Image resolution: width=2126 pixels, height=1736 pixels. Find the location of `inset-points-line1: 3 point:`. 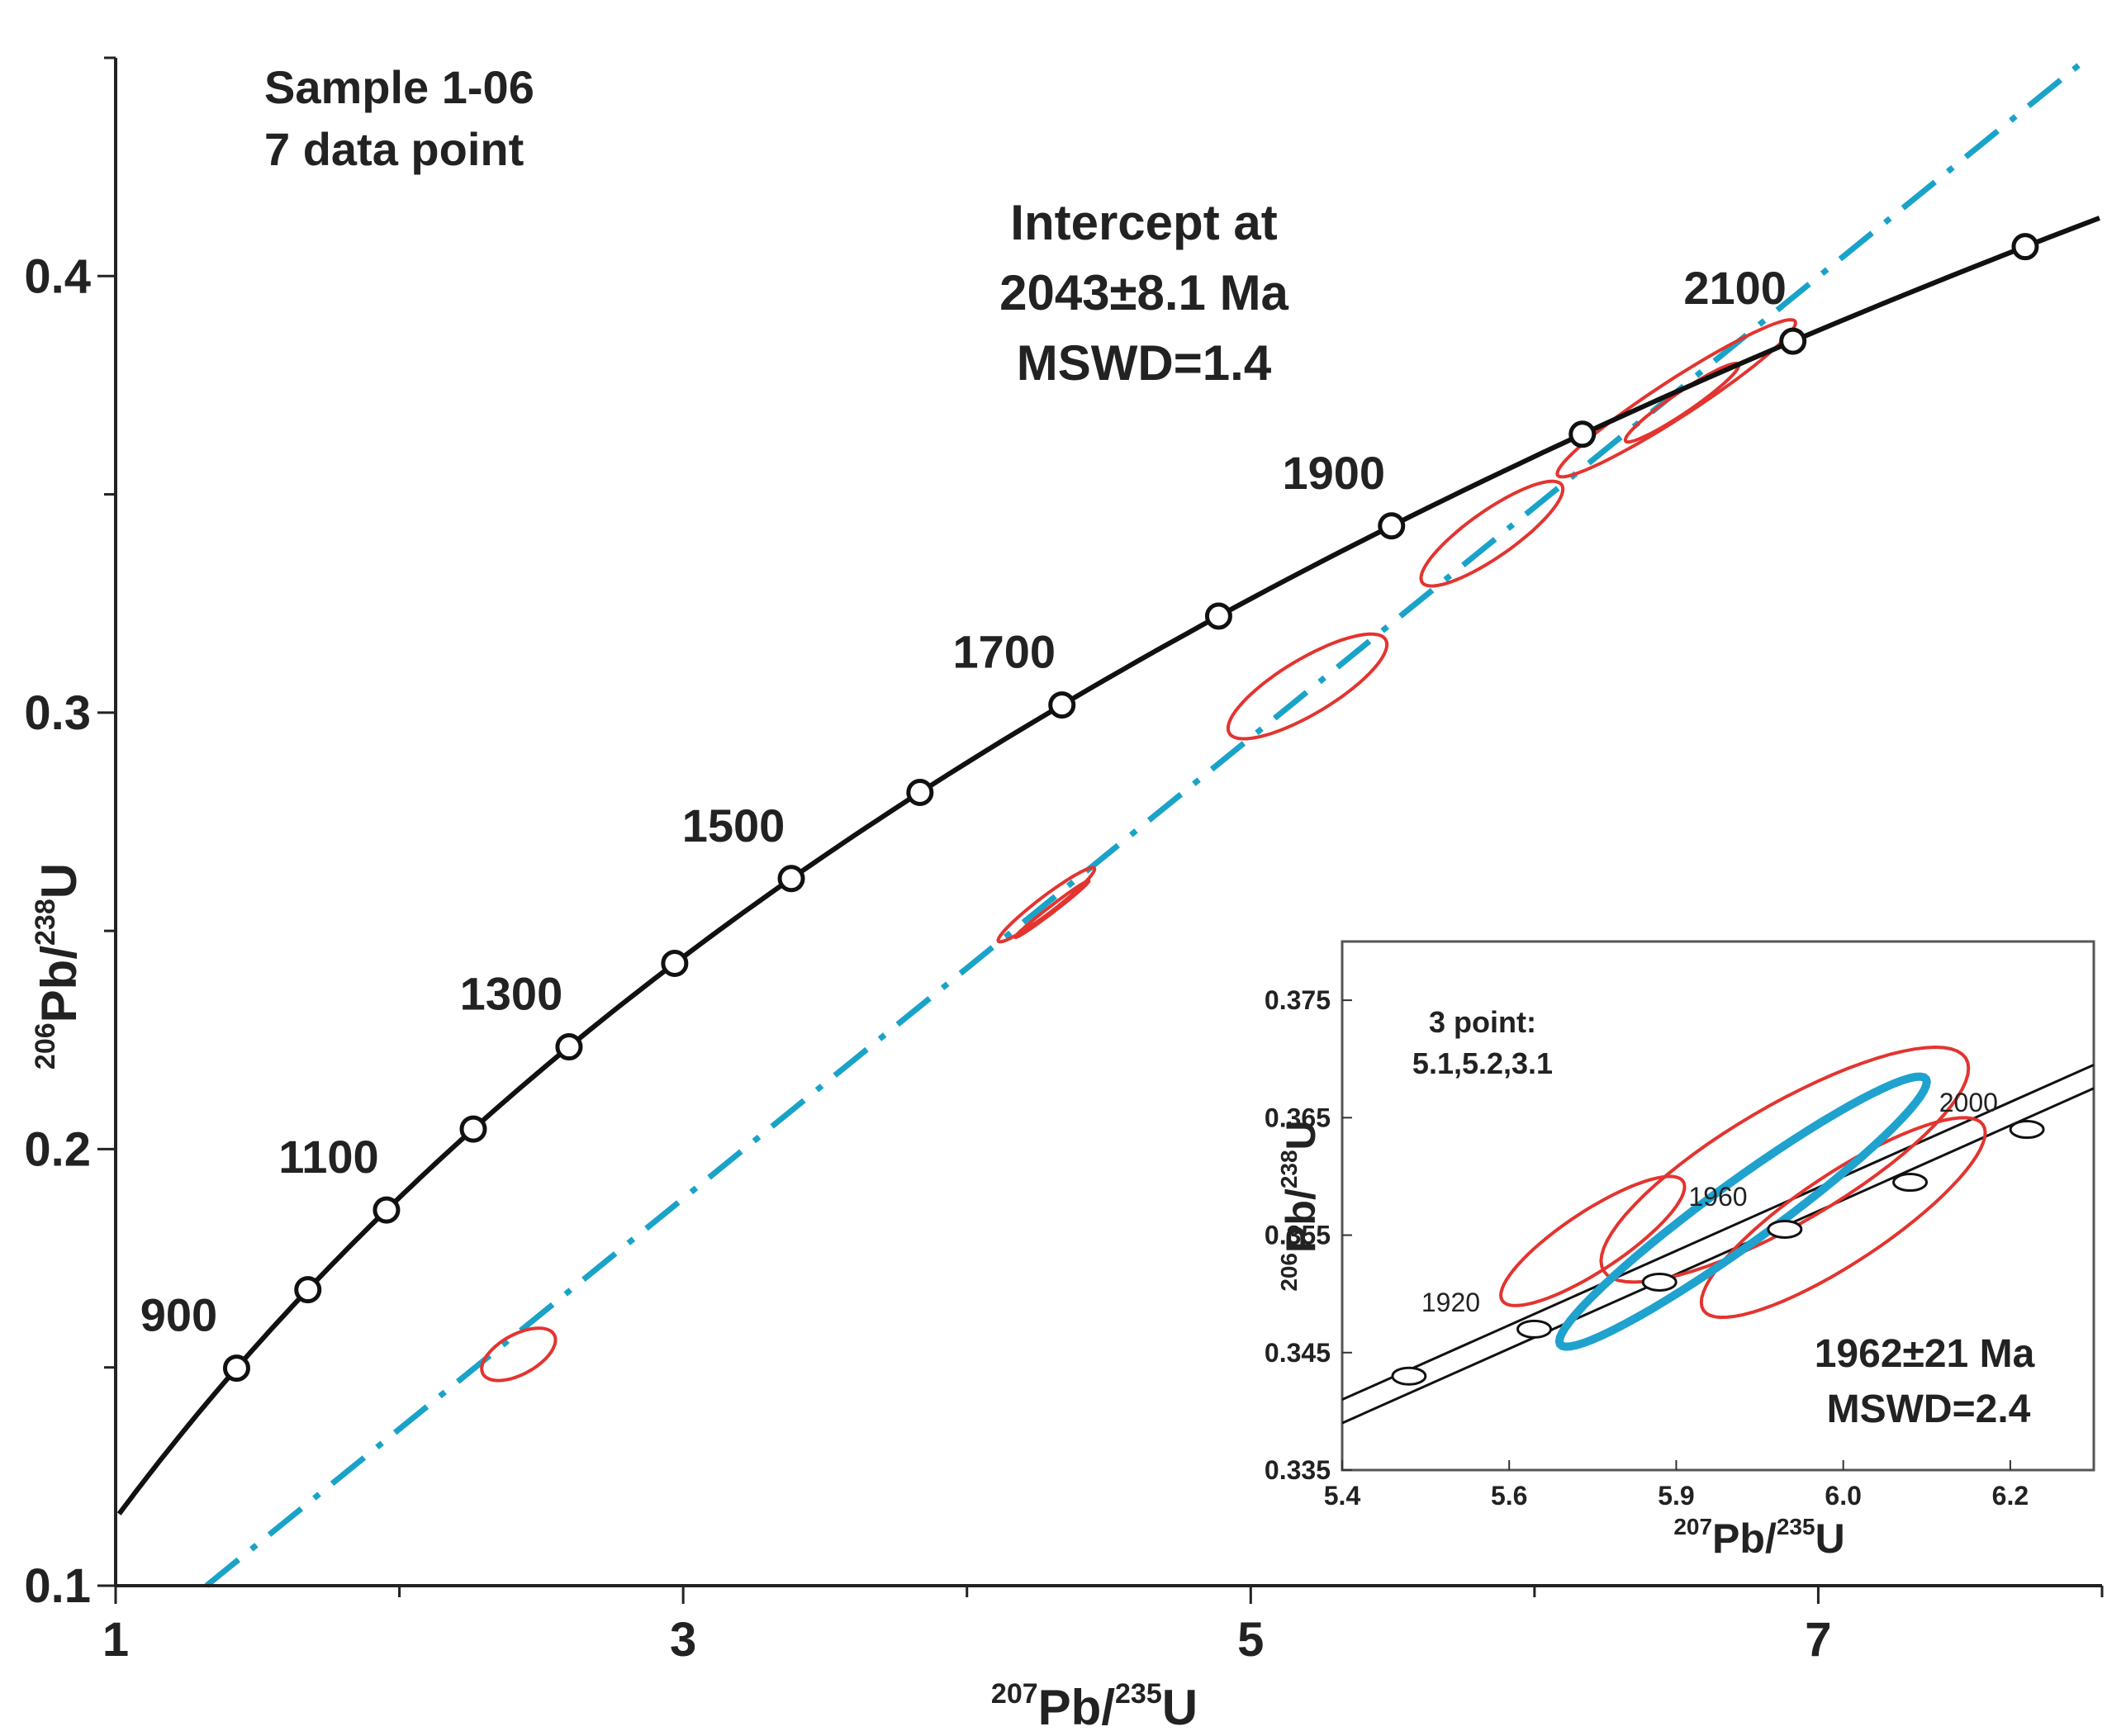

inset-points-line1: 3 point: is located at coordinates (1482, 1022).